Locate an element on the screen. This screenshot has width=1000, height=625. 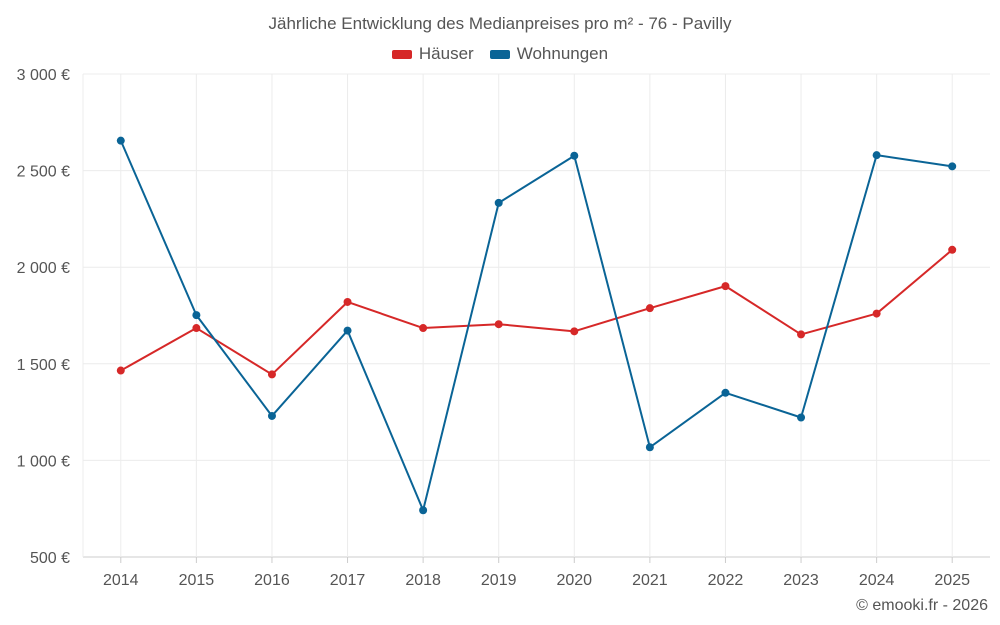
legend-swatch-wohnungen is located at coordinates (499, 54).